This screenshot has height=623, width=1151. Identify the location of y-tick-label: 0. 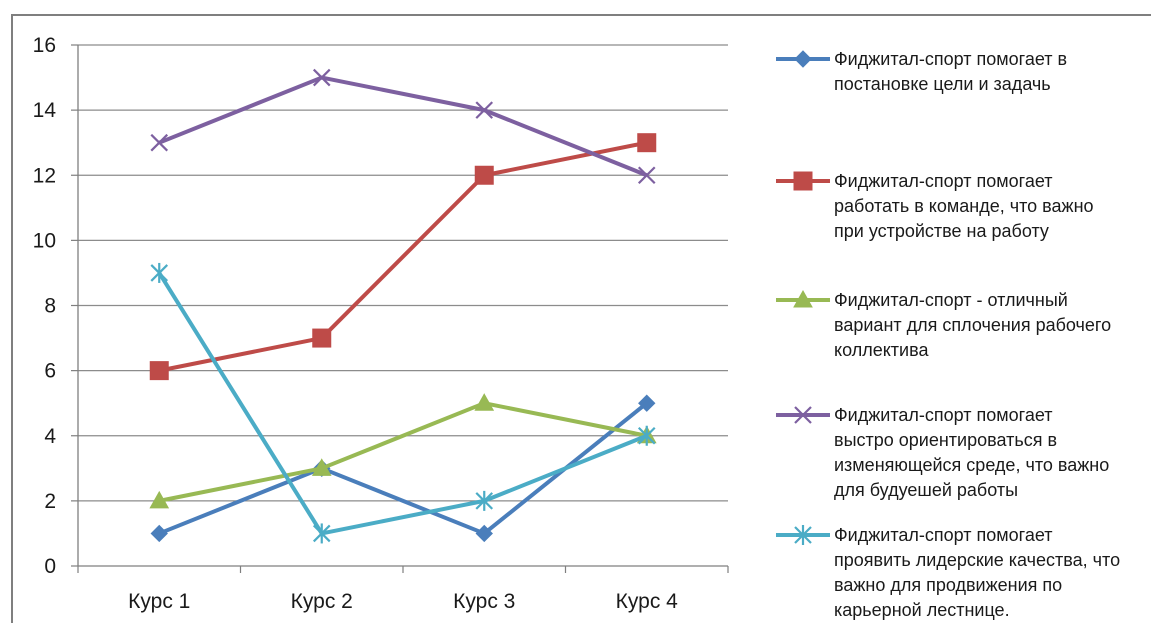
(50, 566).